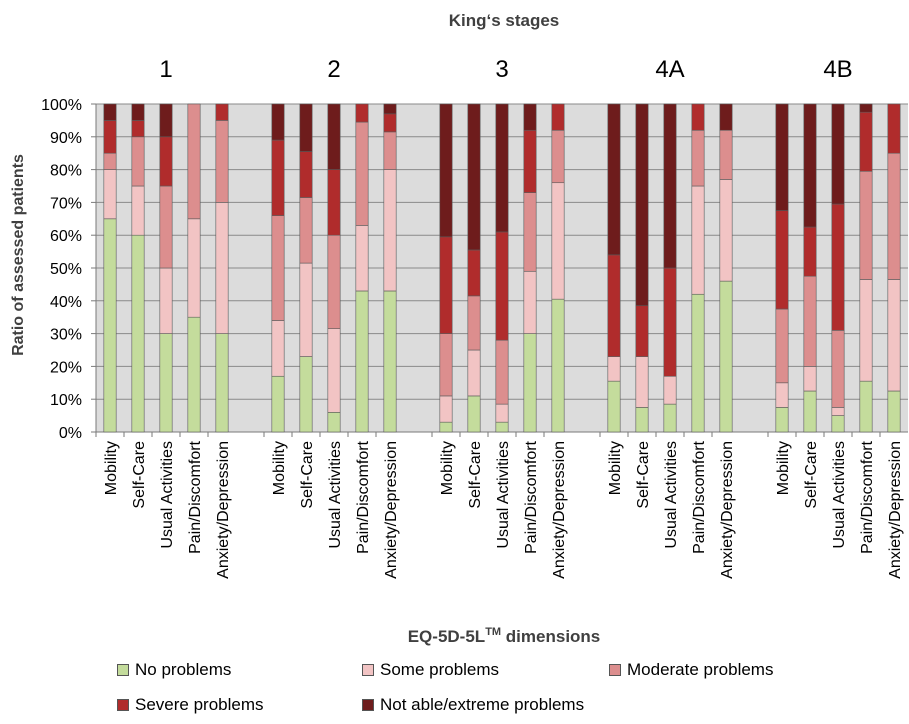  What do you see at coordinates (165, 69) in the screenshot?
I see `stage-group-label: 1` at bounding box center [165, 69].